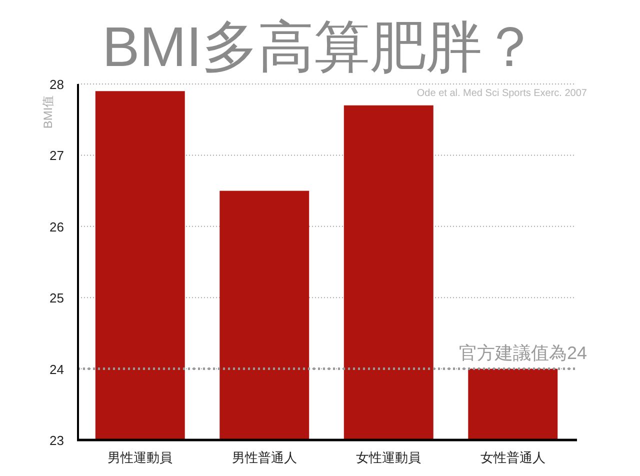 Image resolution: width=640 pixels, height=476 pixels. Describe the element at coordinates (140, 457) in the screenshot. I see `x-tick-label: 男性運動員` at that location.